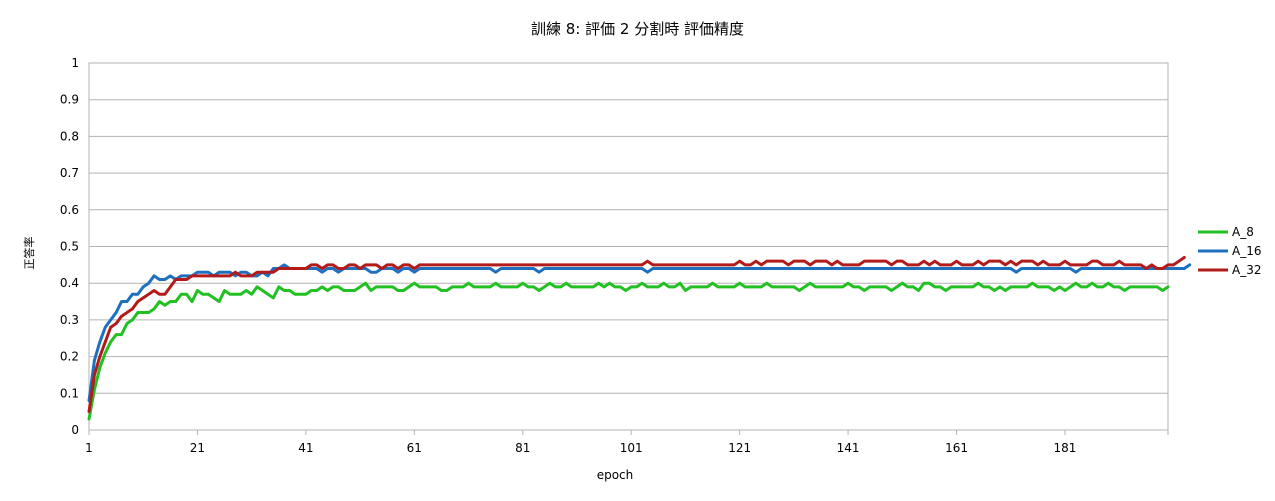 This screenshot has height=501, width=1275. I want to click on y-tick-label: 0.4, so click(69, 283).